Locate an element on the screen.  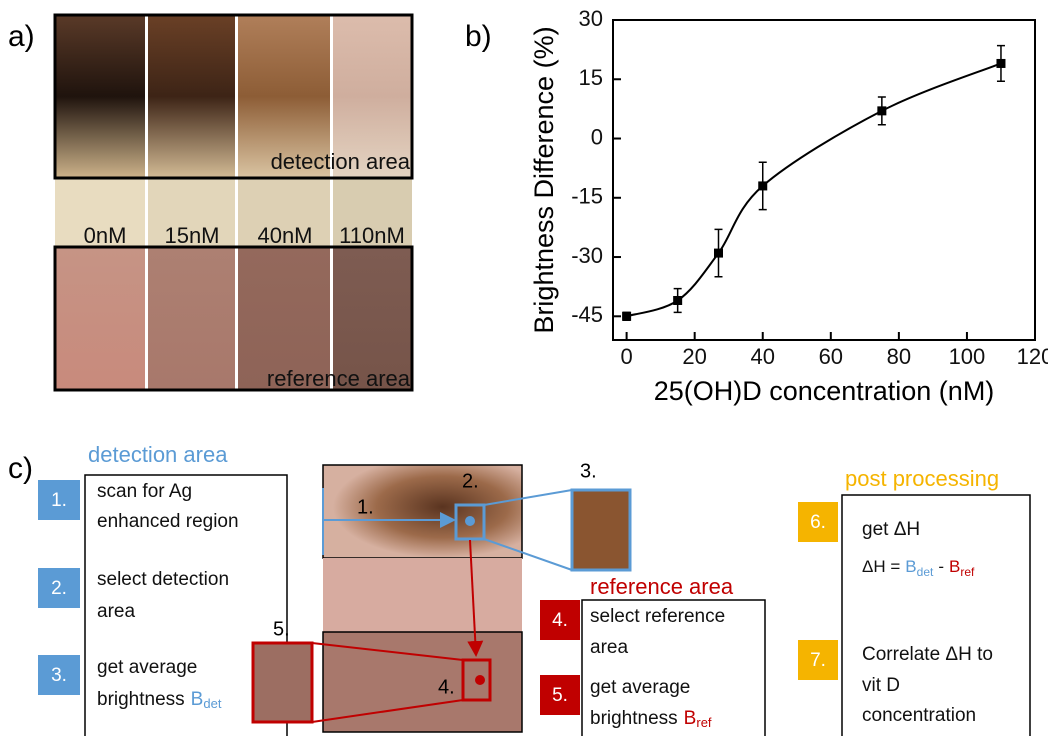
step-number: 6. is located at coordinates (818, 522).